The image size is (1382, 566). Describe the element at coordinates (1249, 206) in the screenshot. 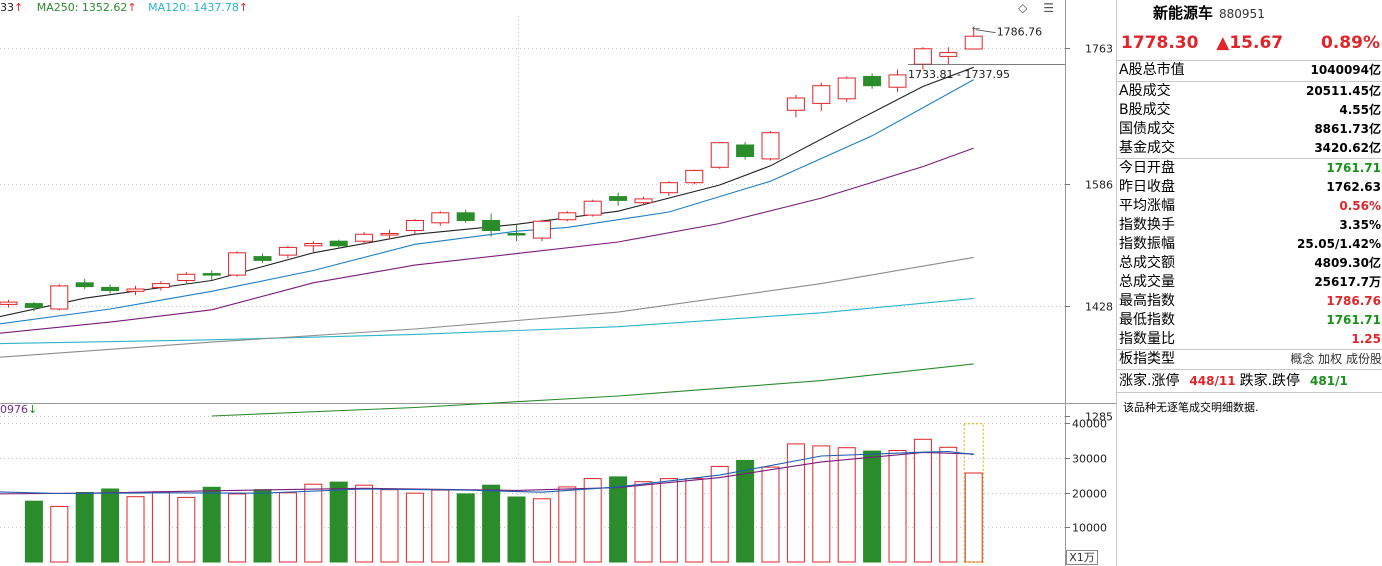

I see `stat-row: 平均涨幅 0.56%` at that location.